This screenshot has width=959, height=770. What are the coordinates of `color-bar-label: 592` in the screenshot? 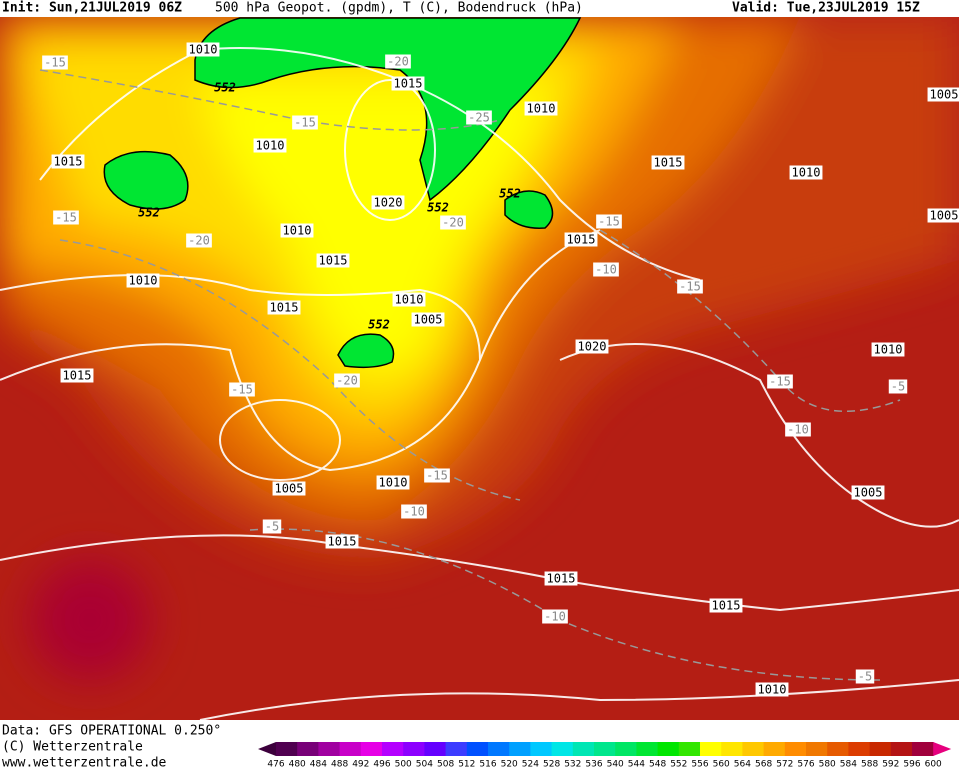 It's located at (890, 765).